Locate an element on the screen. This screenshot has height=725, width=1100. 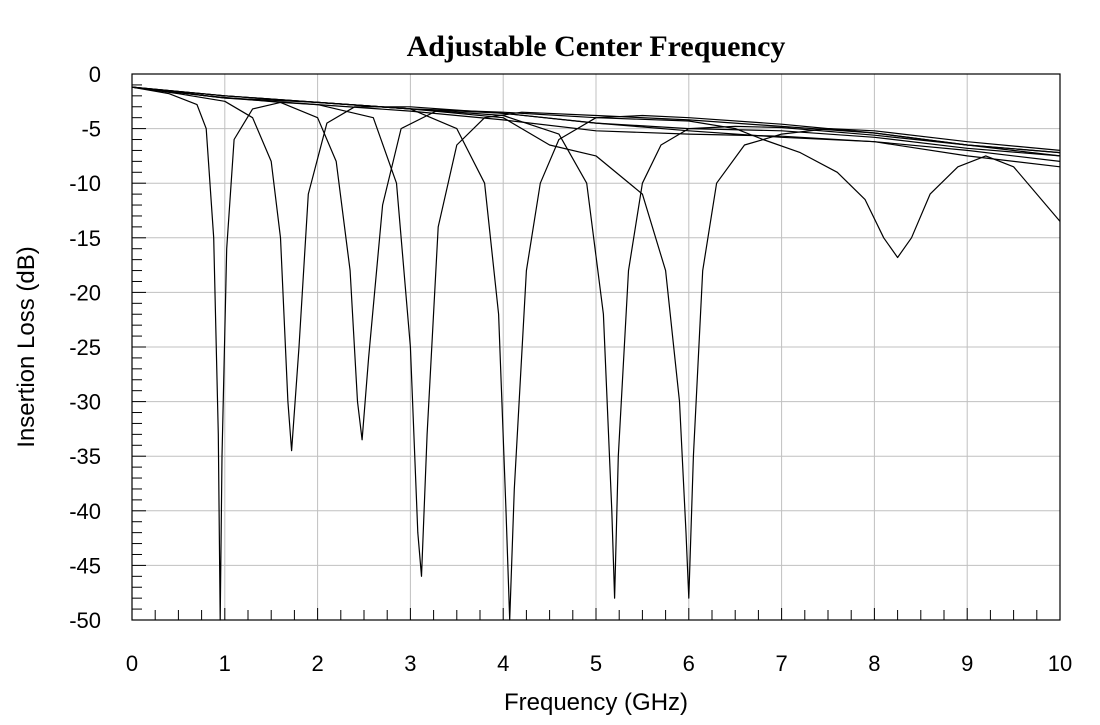
x-tick-label-9: 9 is located at coordinates (967, 663).